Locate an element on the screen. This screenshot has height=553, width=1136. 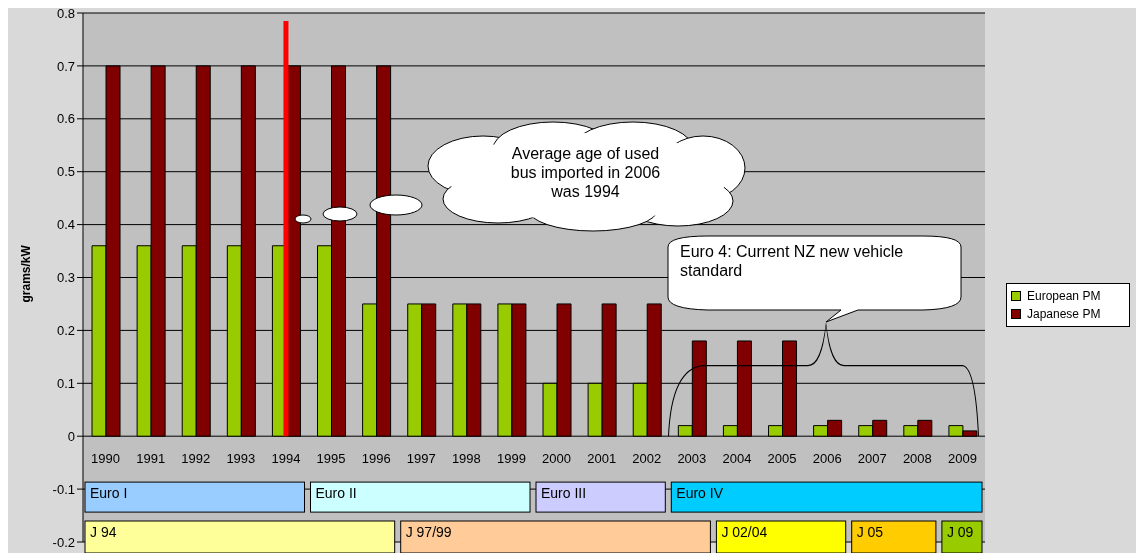
y-tick-label: 0.3 is located at coordinates (65, 278).